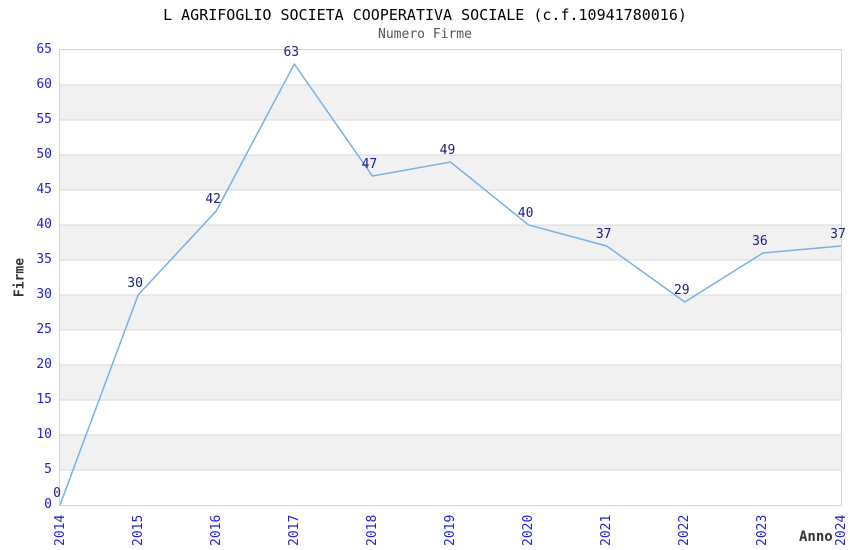 The image size is (850, 550). Describe the element at coordinates (425, 34) in the screenshot. I see `chart-subtitle: Numero Firme` at that location.